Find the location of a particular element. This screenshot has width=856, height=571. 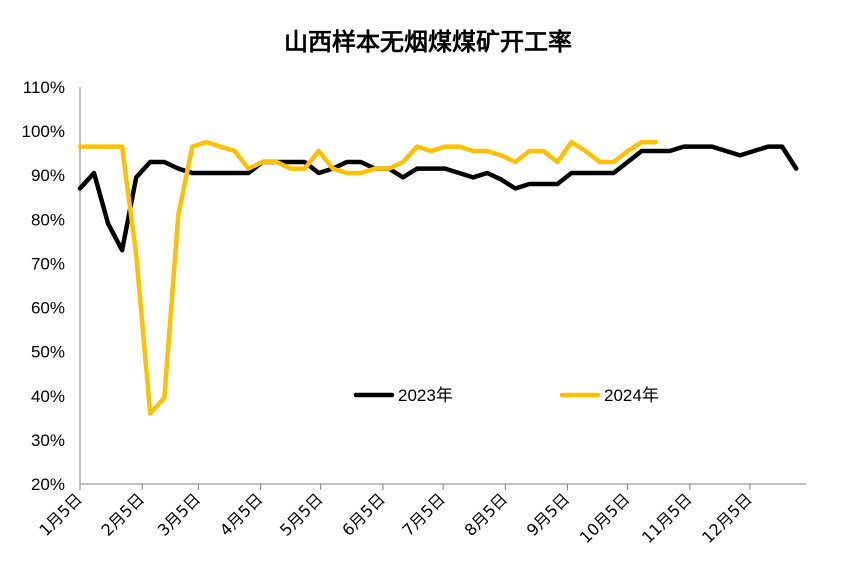

x-tick-label: 10月5日 is located at coordinates (605, 518).